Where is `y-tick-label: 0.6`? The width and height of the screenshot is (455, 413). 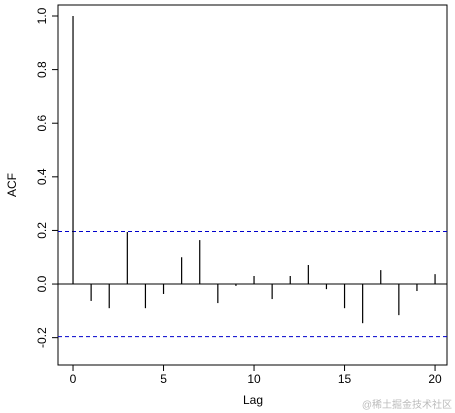 y-tick-label: 0.6 is located at coordinates (42, 123).